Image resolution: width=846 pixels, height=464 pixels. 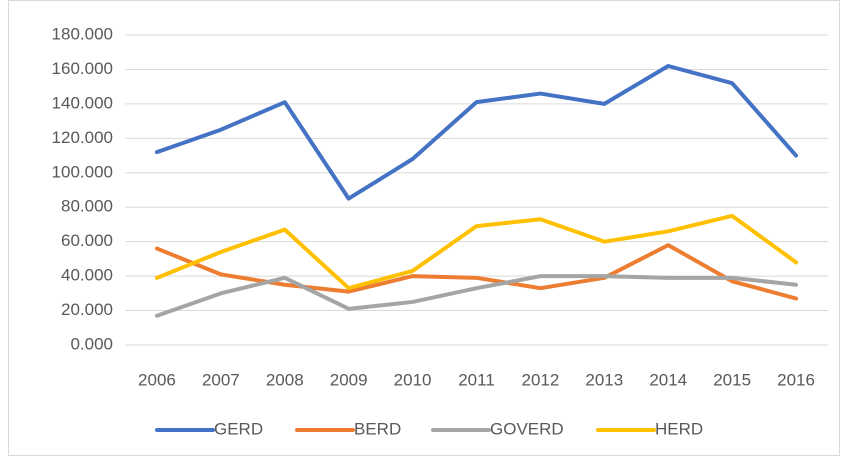 I want to click on x-tick-label: 2014, so click(x=668, y=379).